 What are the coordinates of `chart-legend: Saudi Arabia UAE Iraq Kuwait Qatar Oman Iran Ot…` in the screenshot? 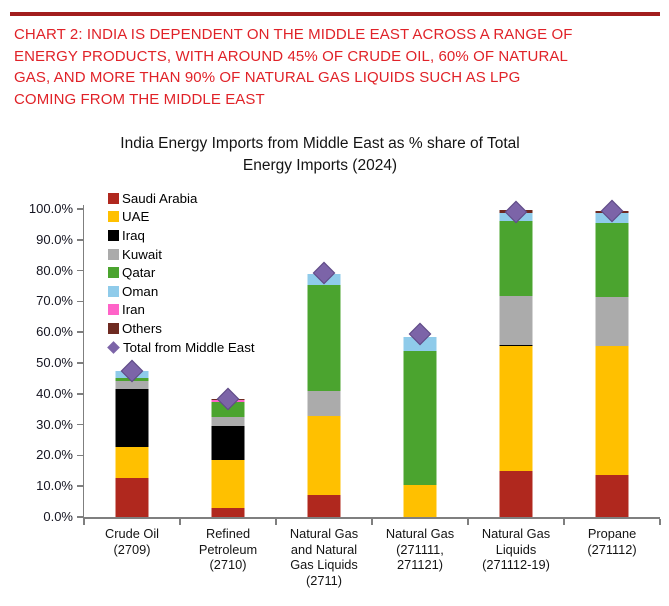 It's located at (181, 273).